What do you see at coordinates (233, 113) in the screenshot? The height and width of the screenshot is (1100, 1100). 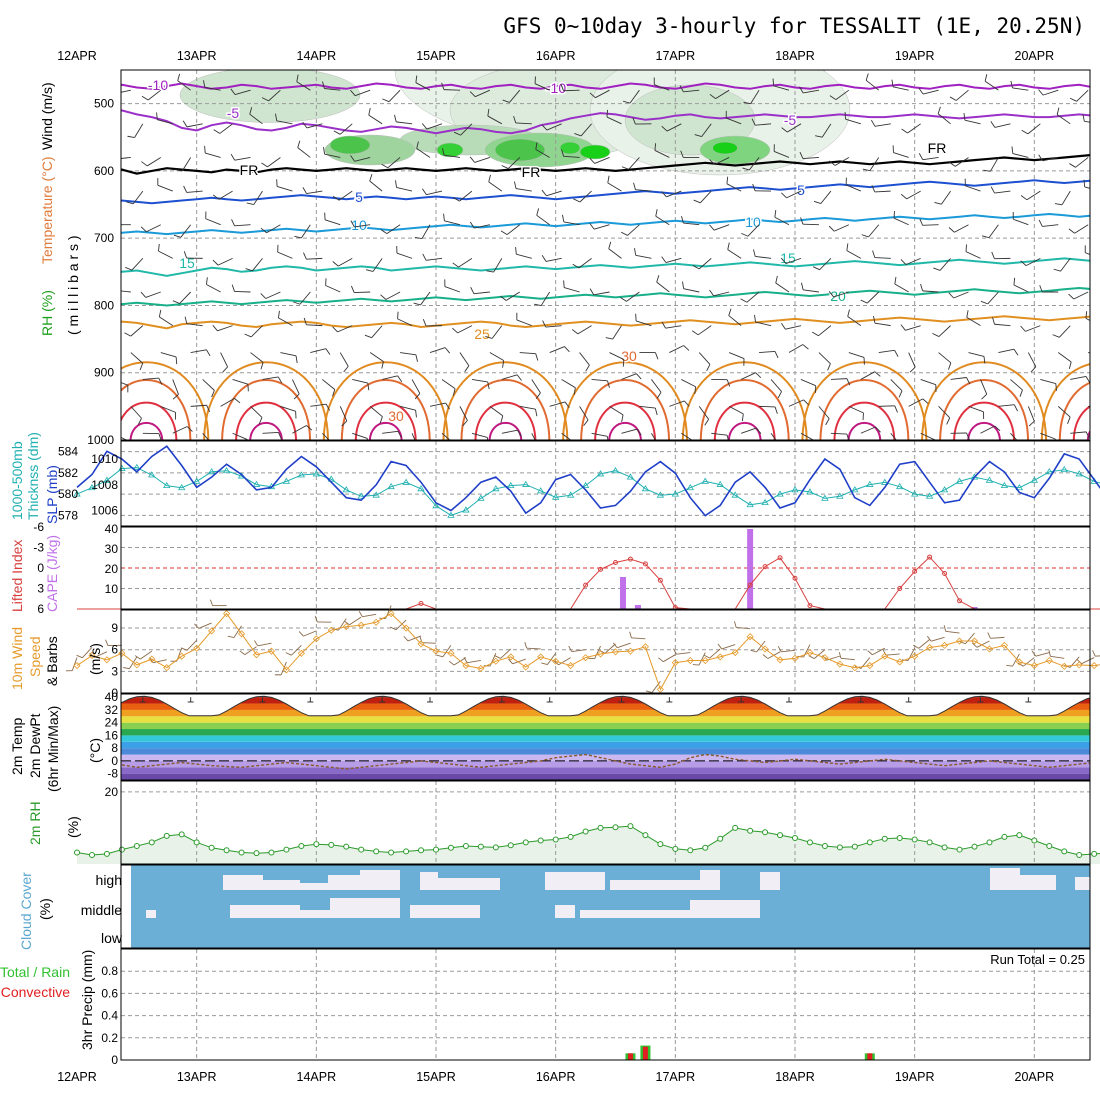 I see `contour-label: -5` at bounding box center [233, 113].